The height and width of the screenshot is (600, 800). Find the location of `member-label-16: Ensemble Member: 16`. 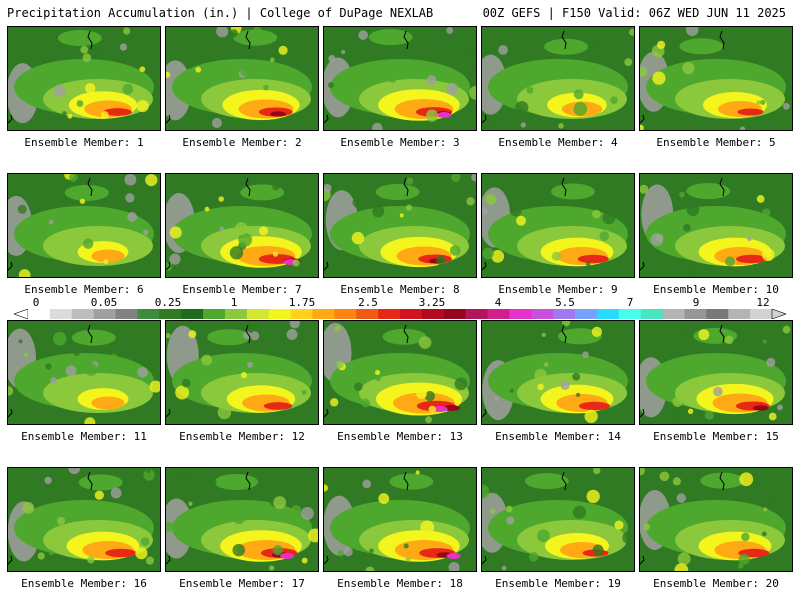

member-label-16: Ensemble Member: 16 is located at coordinates (84, 583).